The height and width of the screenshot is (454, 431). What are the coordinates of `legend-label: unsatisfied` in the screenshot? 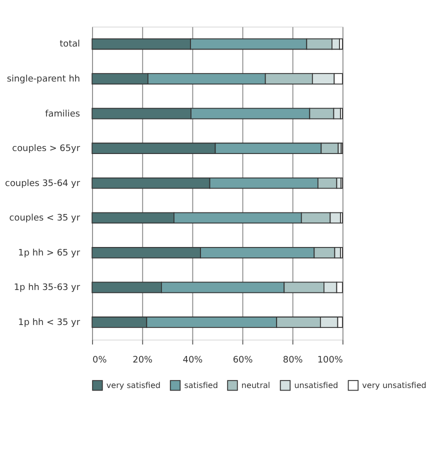 It's located at (316, 385).